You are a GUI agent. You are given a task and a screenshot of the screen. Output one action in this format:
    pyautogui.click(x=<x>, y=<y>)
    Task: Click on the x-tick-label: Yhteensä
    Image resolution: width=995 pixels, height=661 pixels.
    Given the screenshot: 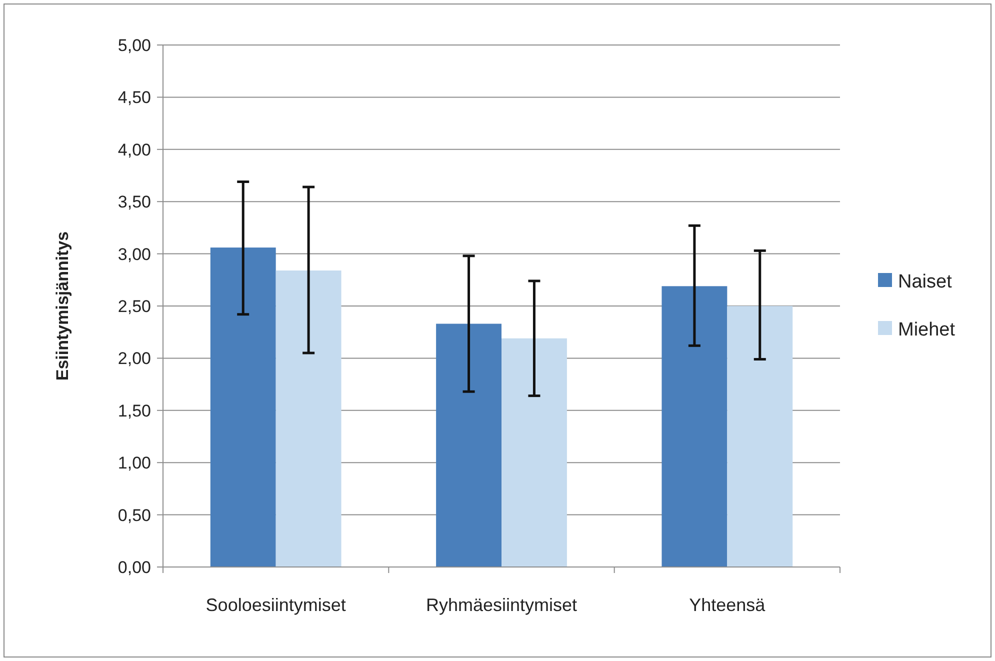 What is the action you would take?
    pyautogui.click(x=727, y=605)
    